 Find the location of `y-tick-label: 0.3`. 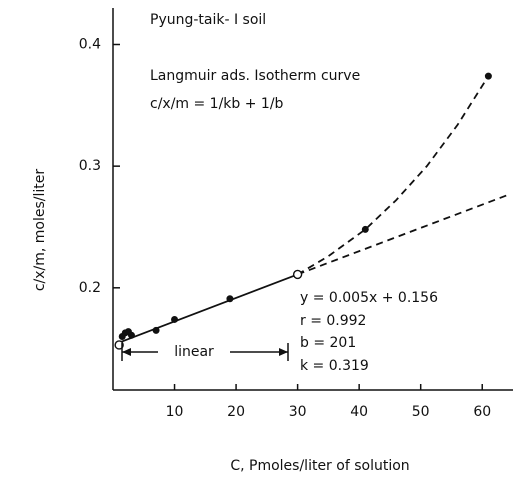

y-tick-label: 0.3 is located at coordinates (90, 166).